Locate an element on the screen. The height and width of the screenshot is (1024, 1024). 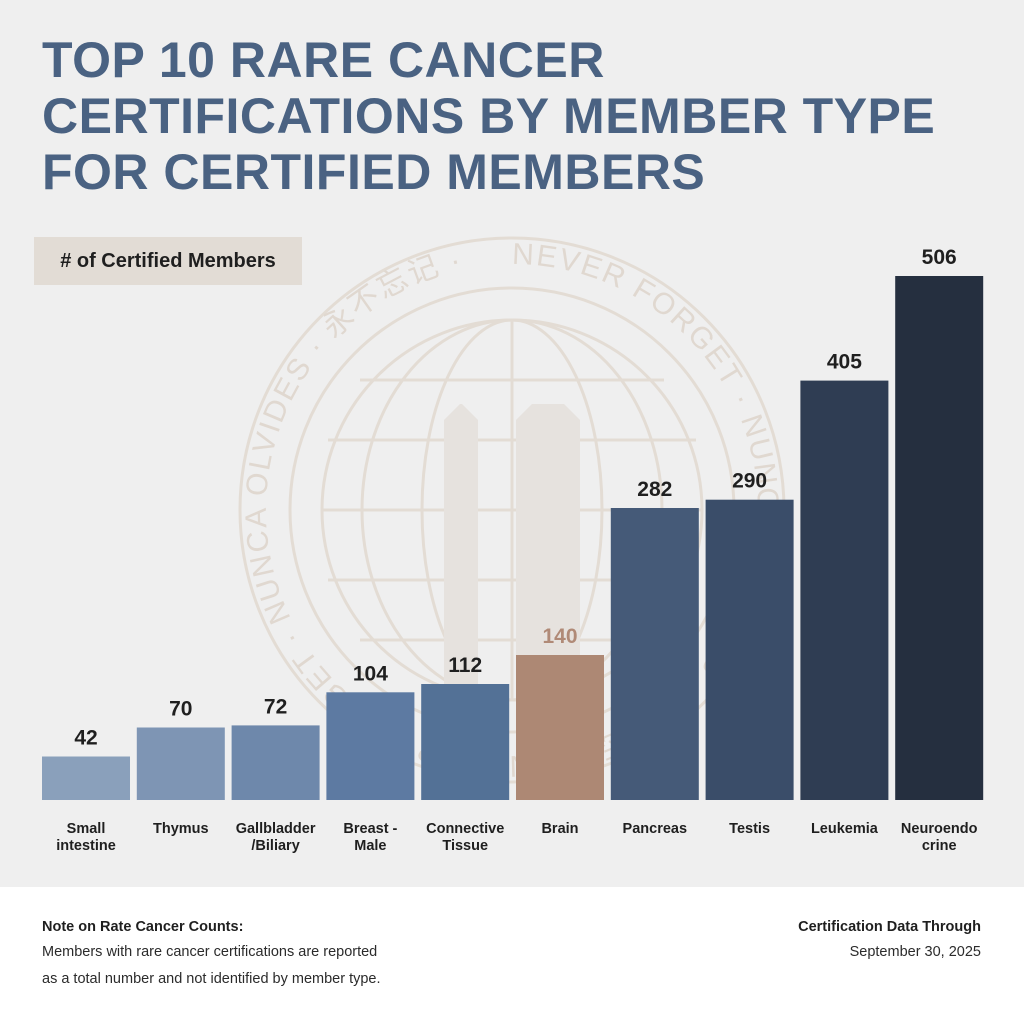
category-label: Gallbladder/Biliary is located at coordinates (276, 837).